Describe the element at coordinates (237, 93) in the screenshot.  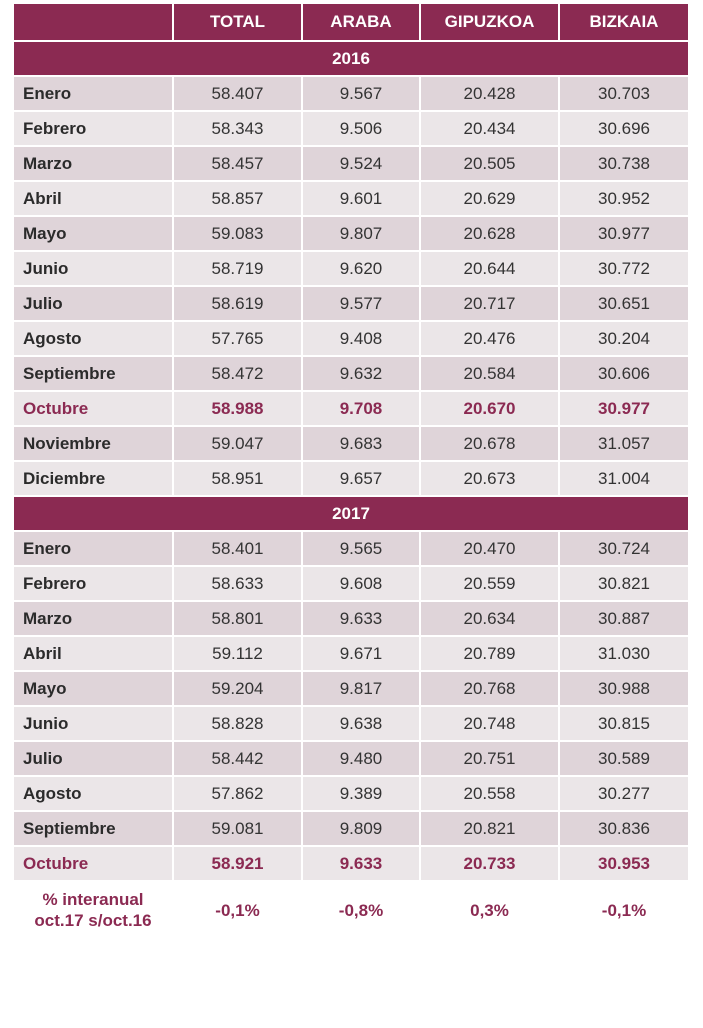
I see `cell-total: 58.407` at that location.